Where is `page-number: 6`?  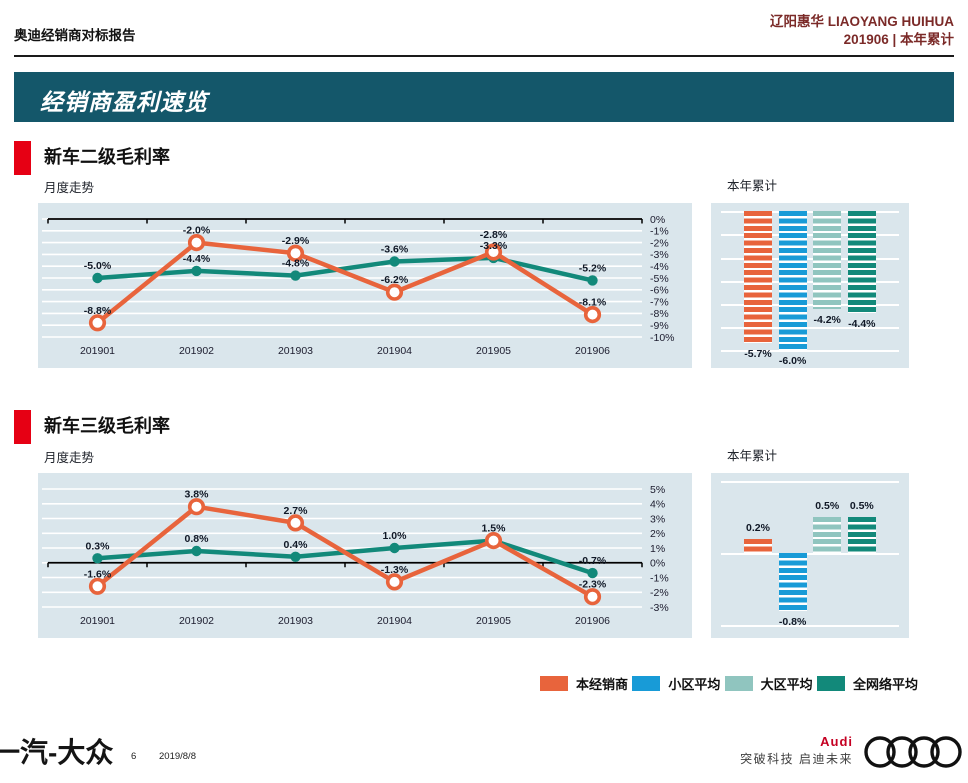
page-number: 6 is located at coordinates (134, 756).